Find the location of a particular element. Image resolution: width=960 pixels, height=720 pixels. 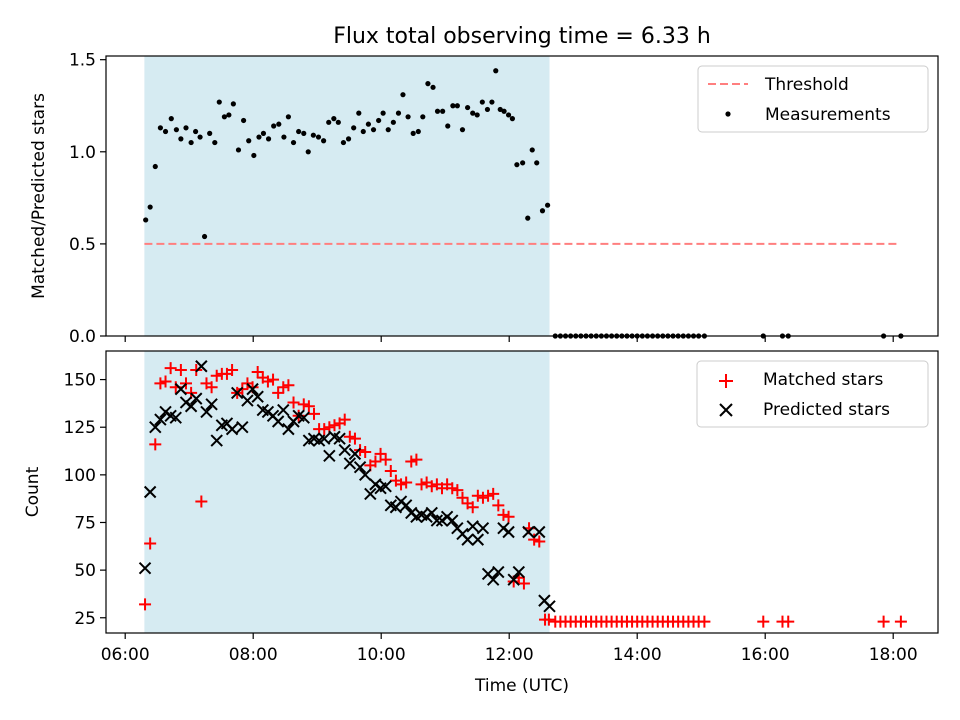

bottom-ytick-label: 50 is located at coordinates (85, 571).